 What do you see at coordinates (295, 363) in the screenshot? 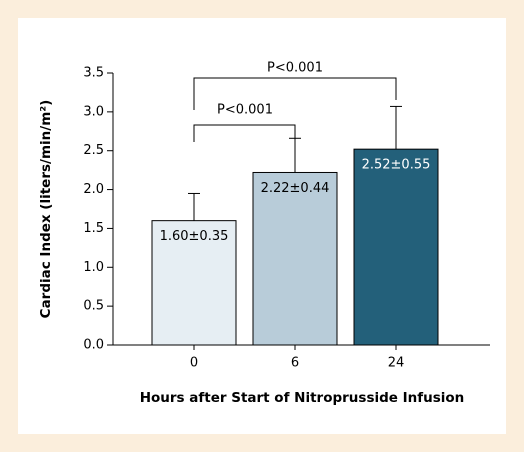
I see `x-tick-label: 6` at bounding box center [295, 363].